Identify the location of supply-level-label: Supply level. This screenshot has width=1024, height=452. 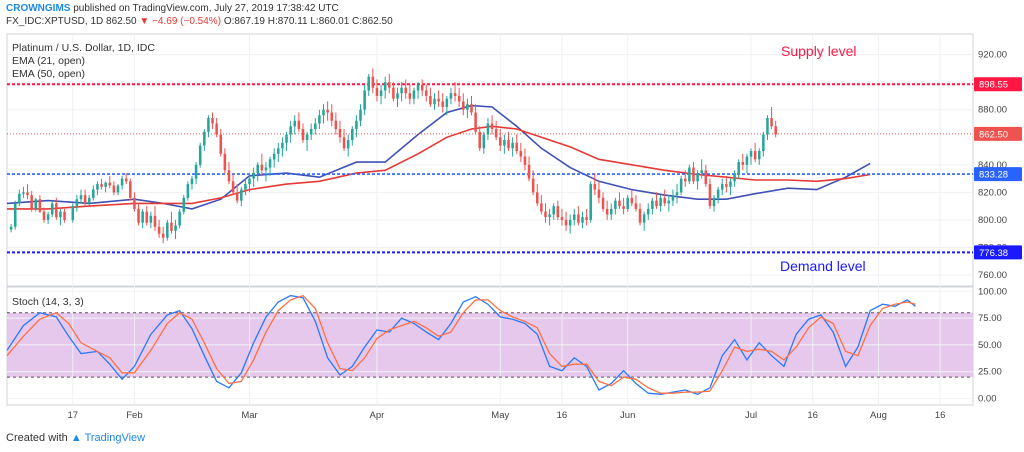
(819, 51).